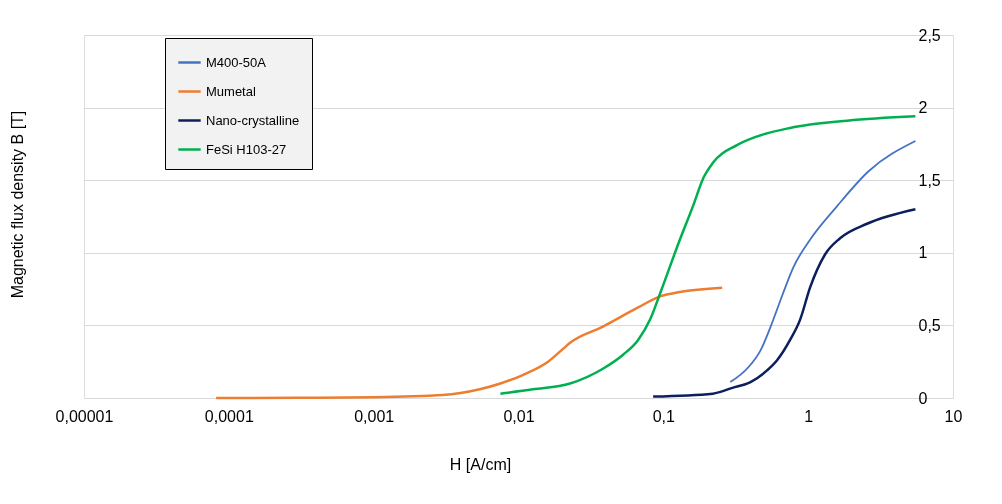 The width and height of the screenshot is (1002, 504). I want to click on x-tick-label: 1, so click(809, 416).